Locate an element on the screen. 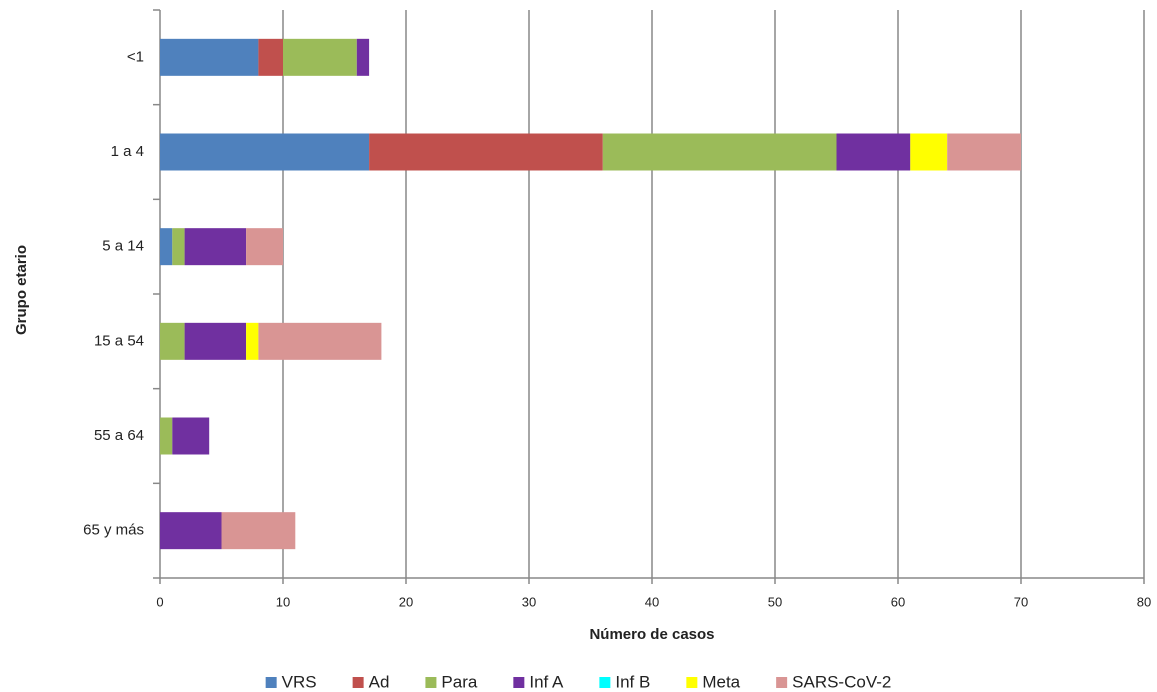 This screenshot has height=692, width=1157. x-tick-label: 40 is located at coordinates (652, 601).